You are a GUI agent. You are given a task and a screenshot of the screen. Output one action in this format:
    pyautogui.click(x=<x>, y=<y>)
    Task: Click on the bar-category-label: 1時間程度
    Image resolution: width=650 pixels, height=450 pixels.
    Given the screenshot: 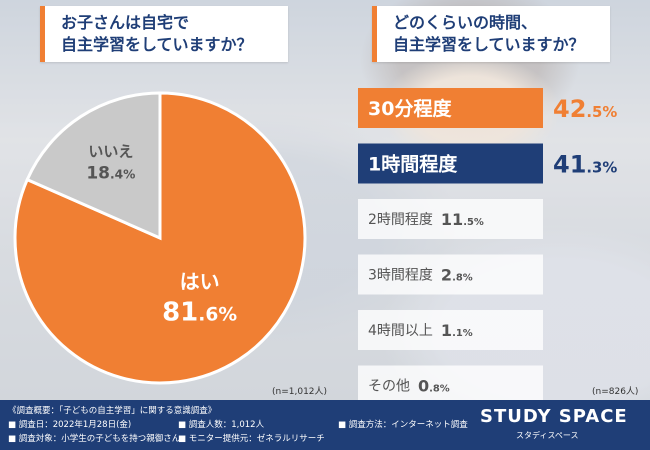 What is the action you would take?
    pyautogui.click(x=413, y=164)
    